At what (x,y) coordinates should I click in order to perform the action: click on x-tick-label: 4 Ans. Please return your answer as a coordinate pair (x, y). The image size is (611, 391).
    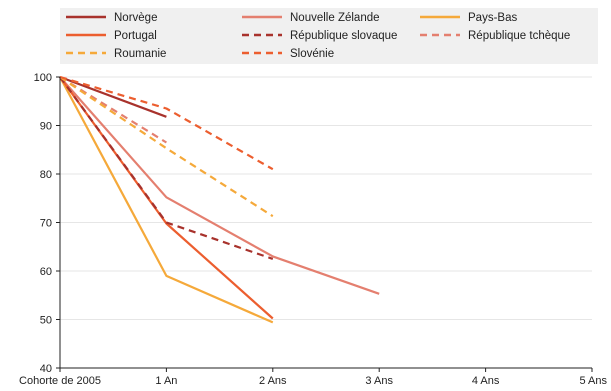
    Looking at the image, I should click on (486, 381).